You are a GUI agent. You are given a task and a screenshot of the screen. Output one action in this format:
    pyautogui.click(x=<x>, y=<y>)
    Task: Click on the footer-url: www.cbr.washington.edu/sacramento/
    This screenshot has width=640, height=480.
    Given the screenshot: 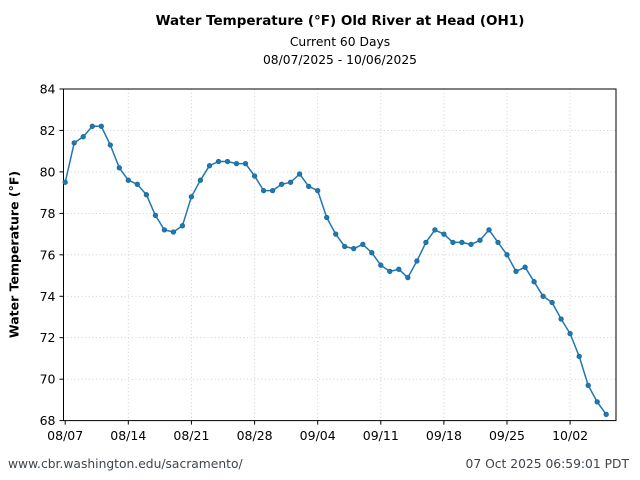 What is the action you would take?
    pyautogui.click(x=125, y=464)
    